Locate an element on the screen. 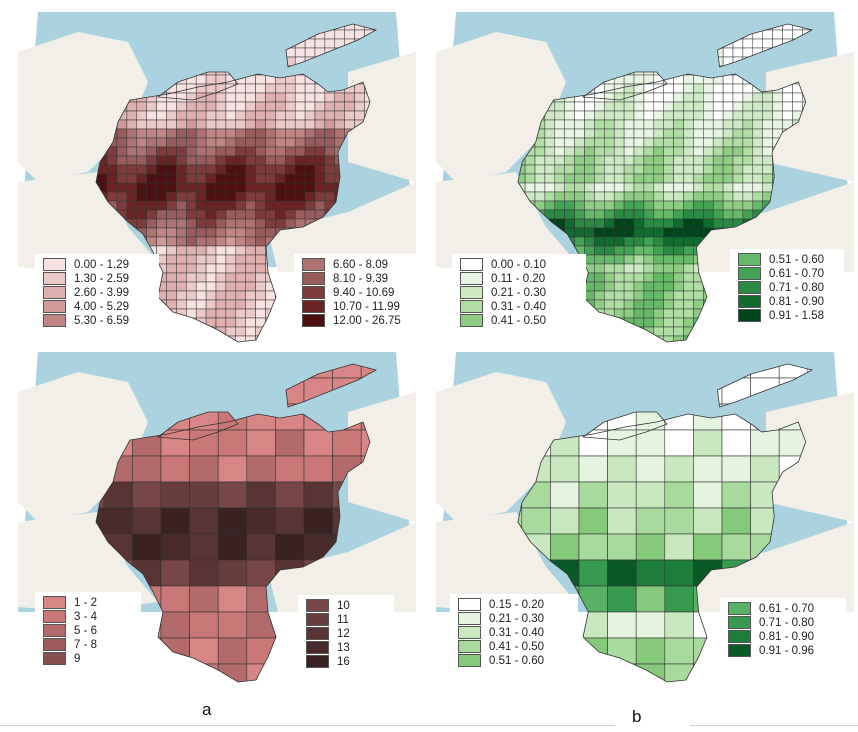  legend-label: 8.10 - 9.39 is located at coordinates (360, 278).